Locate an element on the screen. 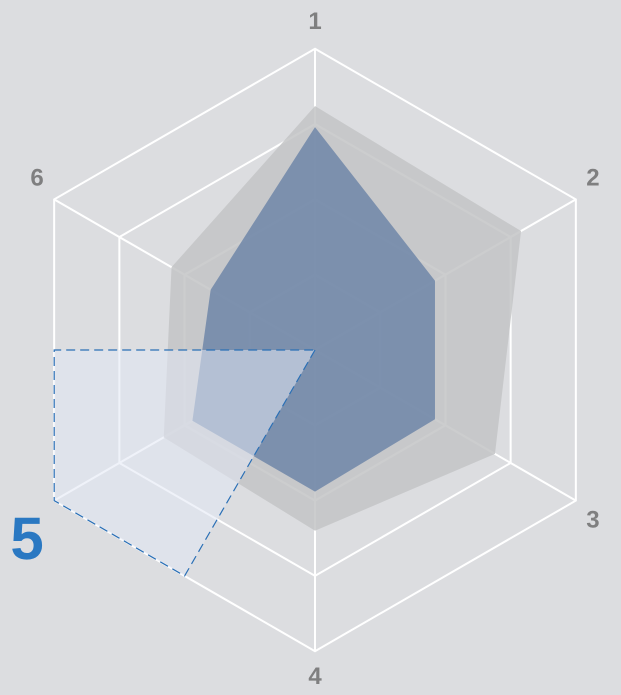  spoke-label: 4 is located at coordinates (315, 676).